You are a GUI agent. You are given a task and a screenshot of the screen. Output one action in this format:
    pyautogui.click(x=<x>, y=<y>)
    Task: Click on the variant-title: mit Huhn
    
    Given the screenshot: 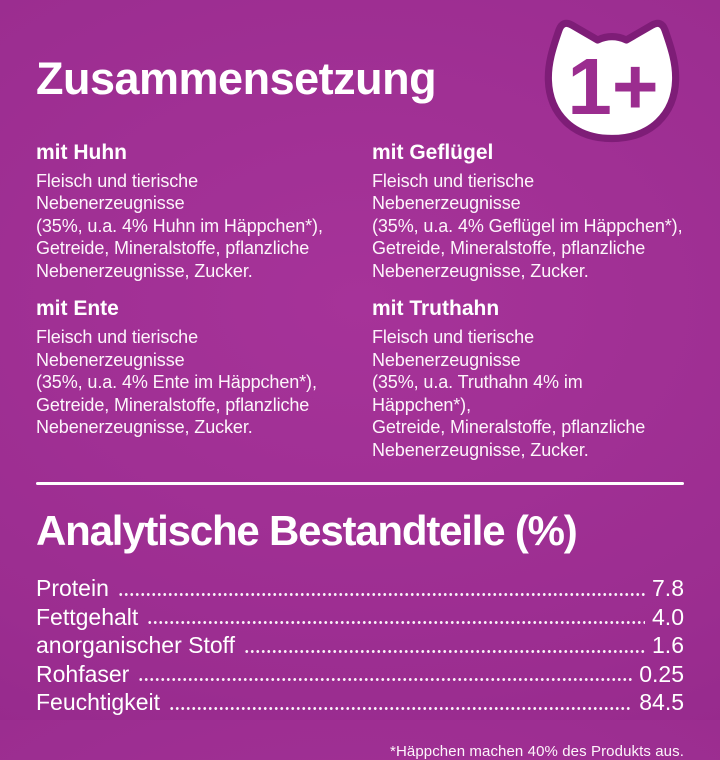 What is the action you would take?
    pyautogui.click(x=81, y=152)
    